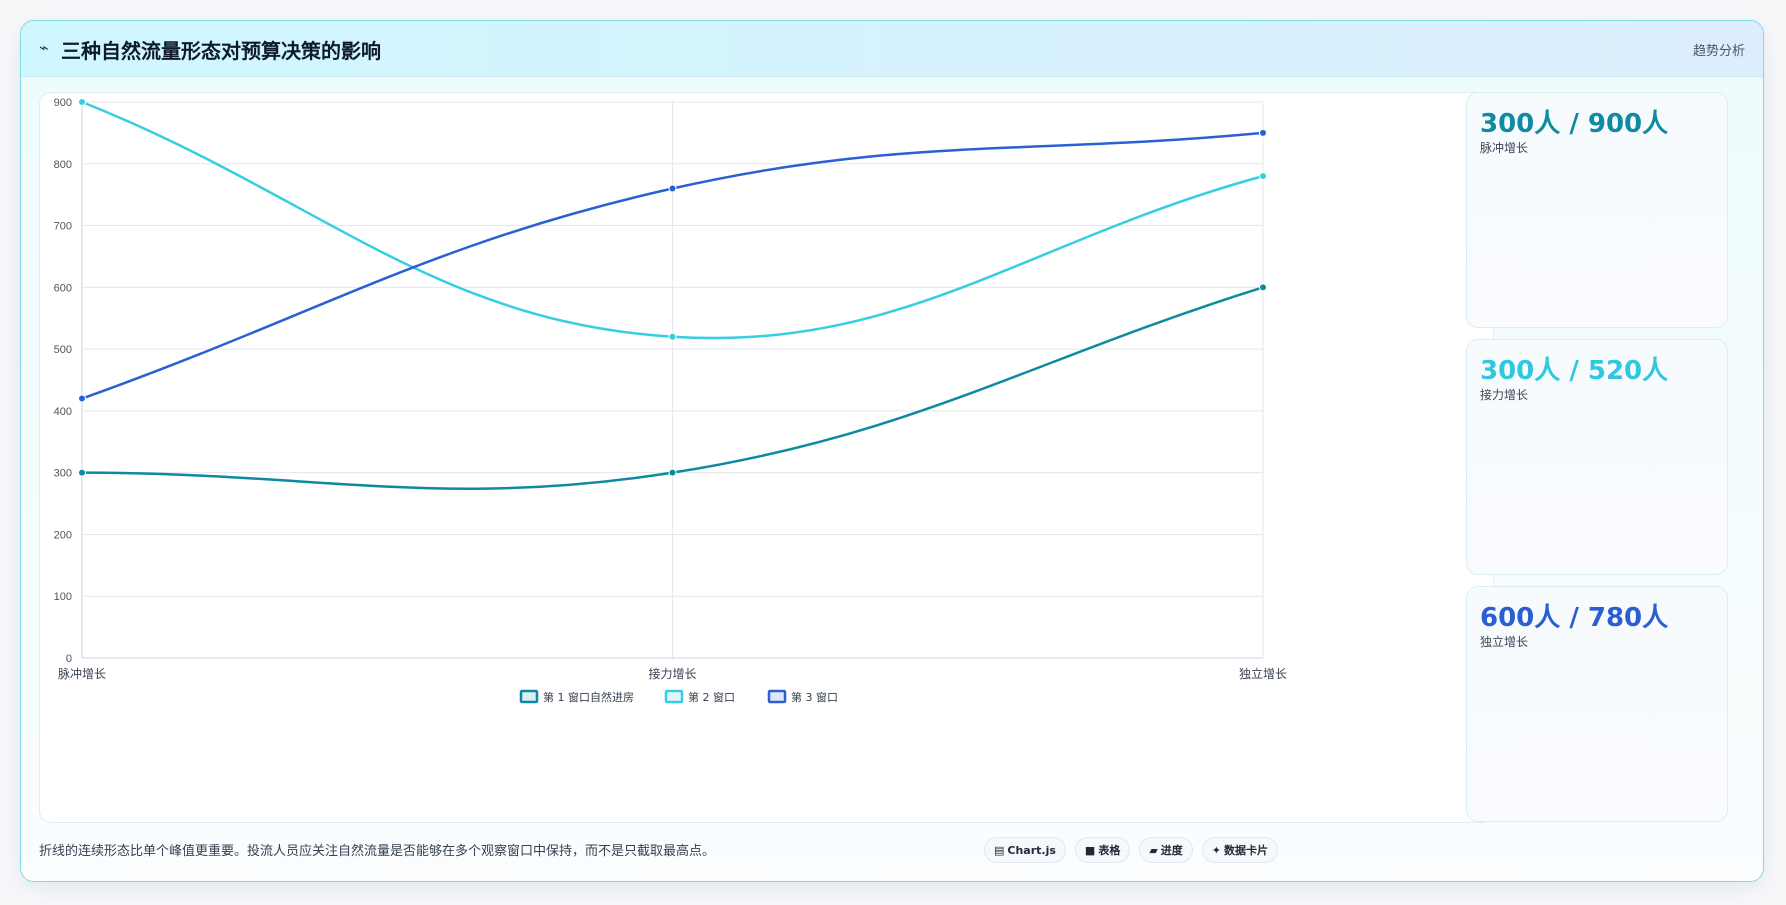 The width and height of the screenshot is (1786, 905). I want to click on table-icon: ■, so click(1090, 850).